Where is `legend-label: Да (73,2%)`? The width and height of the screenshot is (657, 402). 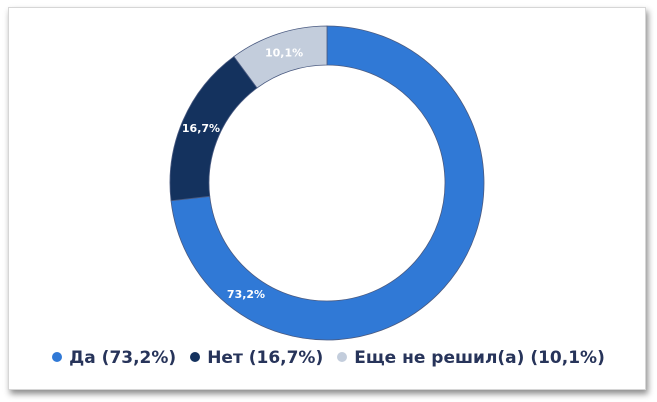
legend-label: Да (73,2%) is located at coordinates (123, 358).